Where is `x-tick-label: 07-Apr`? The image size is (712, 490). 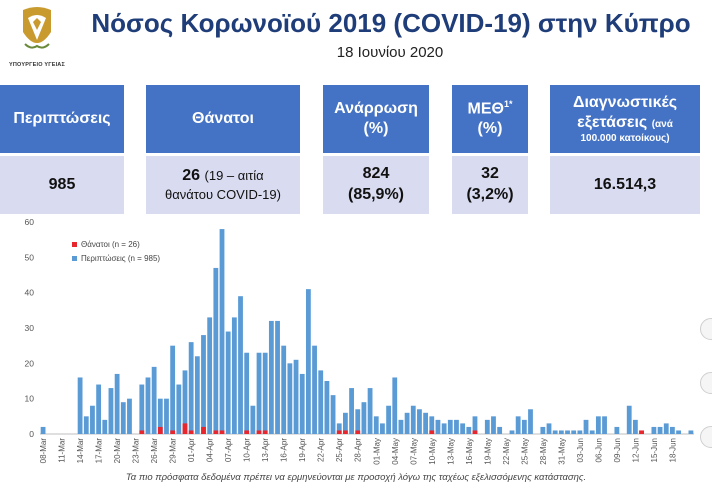 x-tick-label: 07-Apr is located at coordinates (228, 450).